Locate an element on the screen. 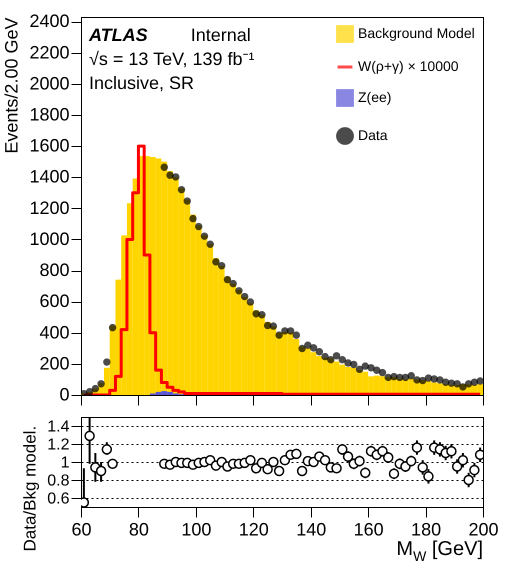  y-tick-label: 1600 is located at coordinates (49, 146).